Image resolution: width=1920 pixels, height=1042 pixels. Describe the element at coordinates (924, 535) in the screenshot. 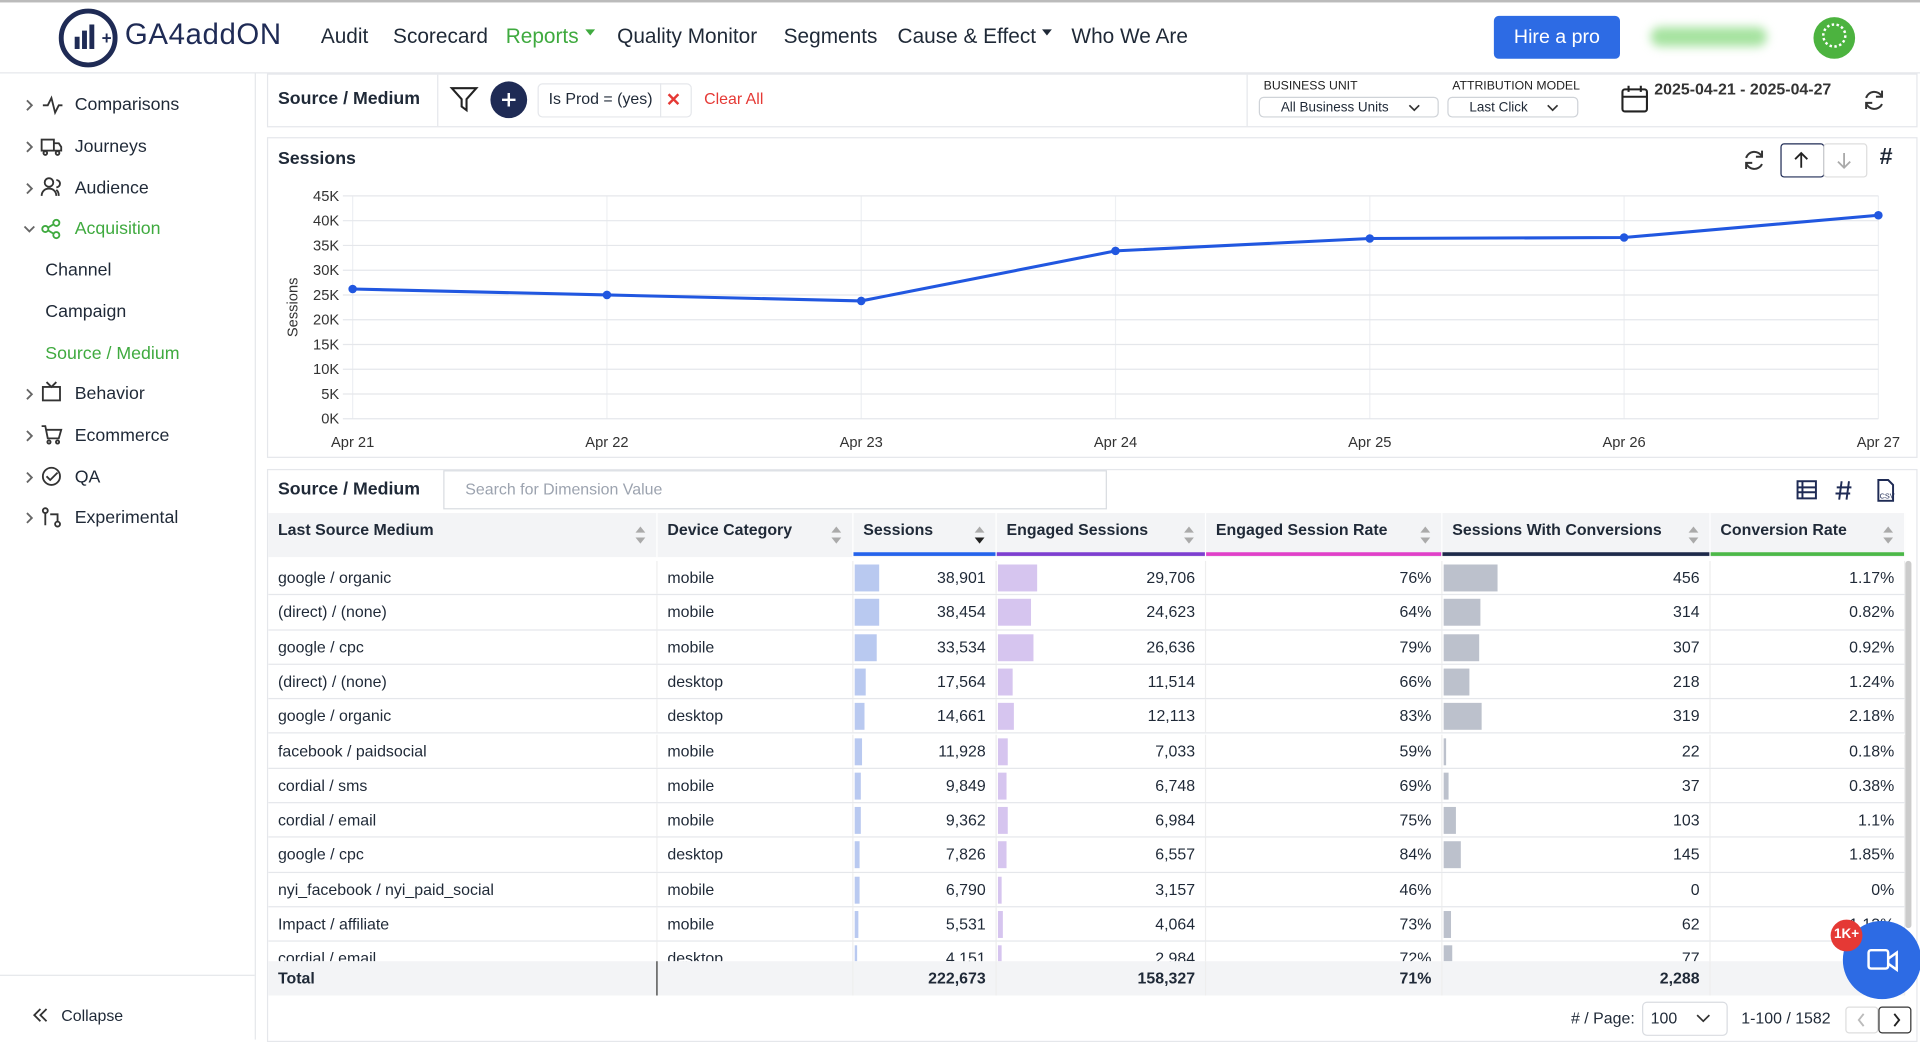

I see `column-header: Sessions` at that location.